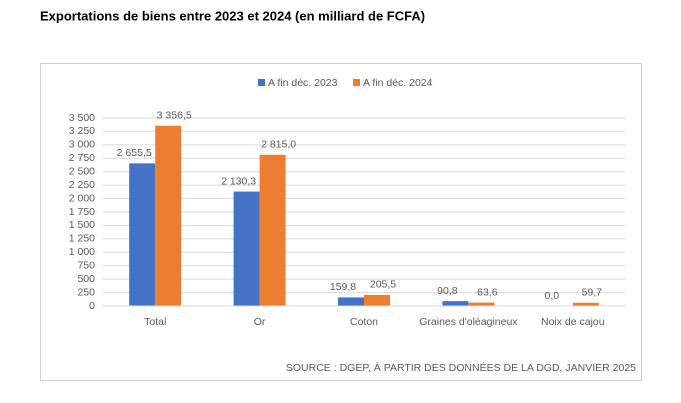 The image size is (681, 403). I want to click on y-tick-label: 1 500, so click(82, 225).